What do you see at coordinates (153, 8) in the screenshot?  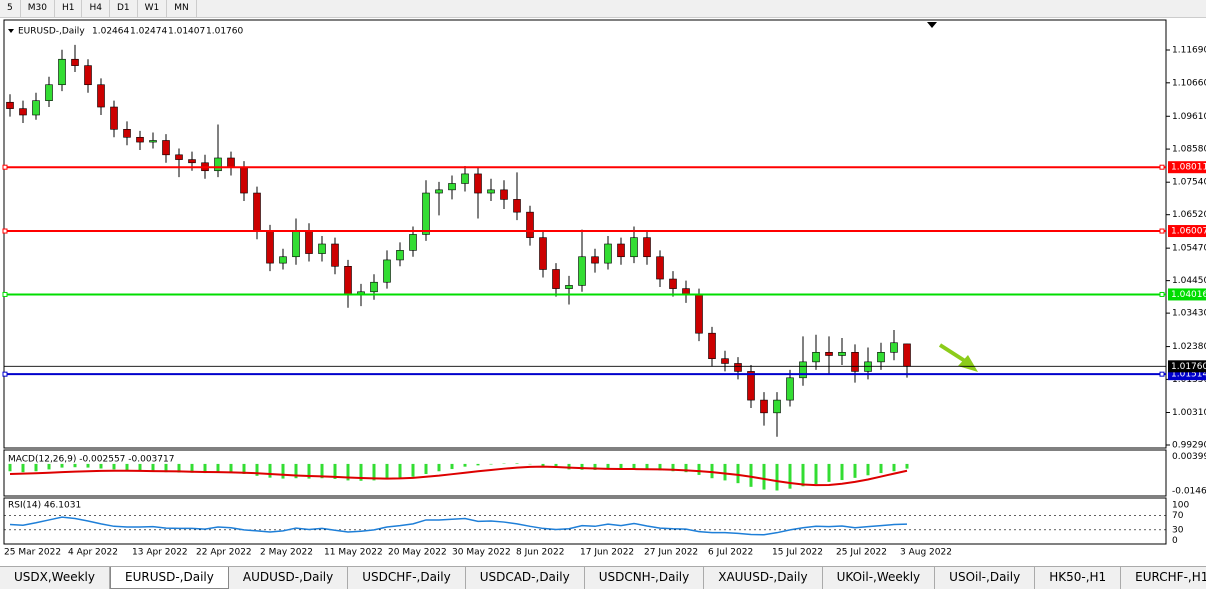 I see `timeframe-button: W1` at bounding box center [153, 8].